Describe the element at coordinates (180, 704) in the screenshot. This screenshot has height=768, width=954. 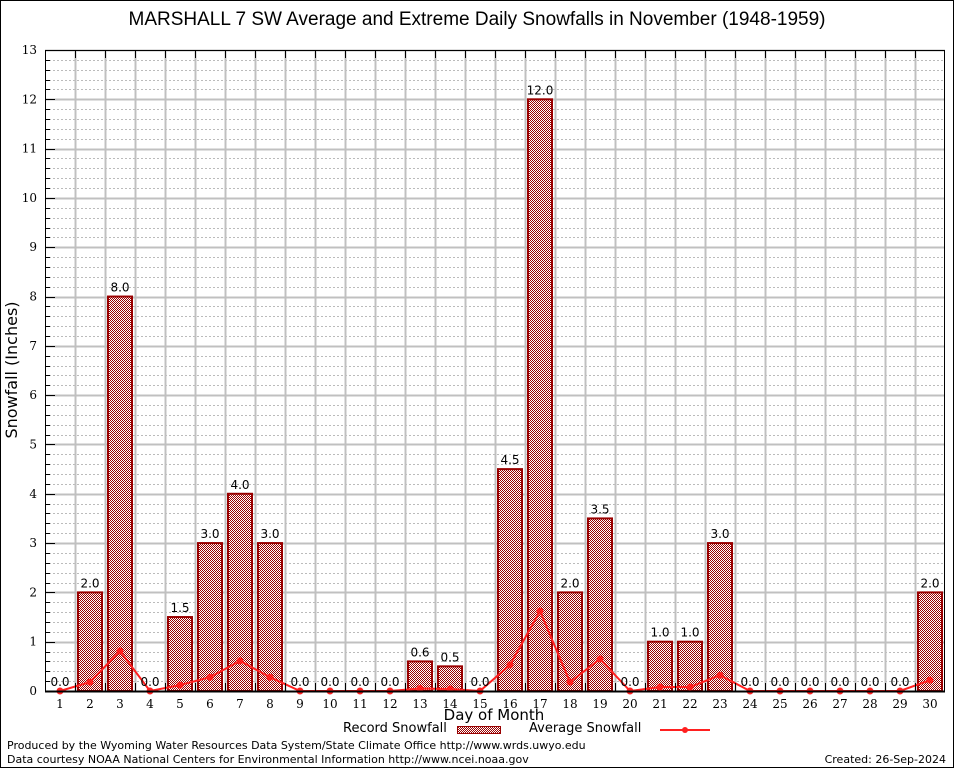
I see `x-tick-label: 5` at that location.